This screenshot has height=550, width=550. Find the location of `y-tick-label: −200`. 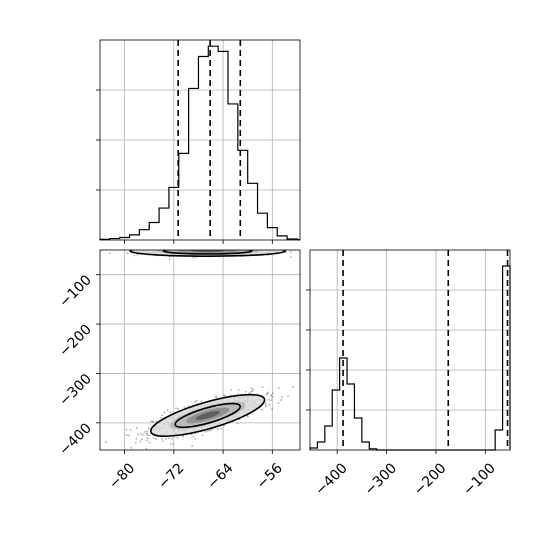

y-tick-label: −200 is located at coordinates (75, 341).